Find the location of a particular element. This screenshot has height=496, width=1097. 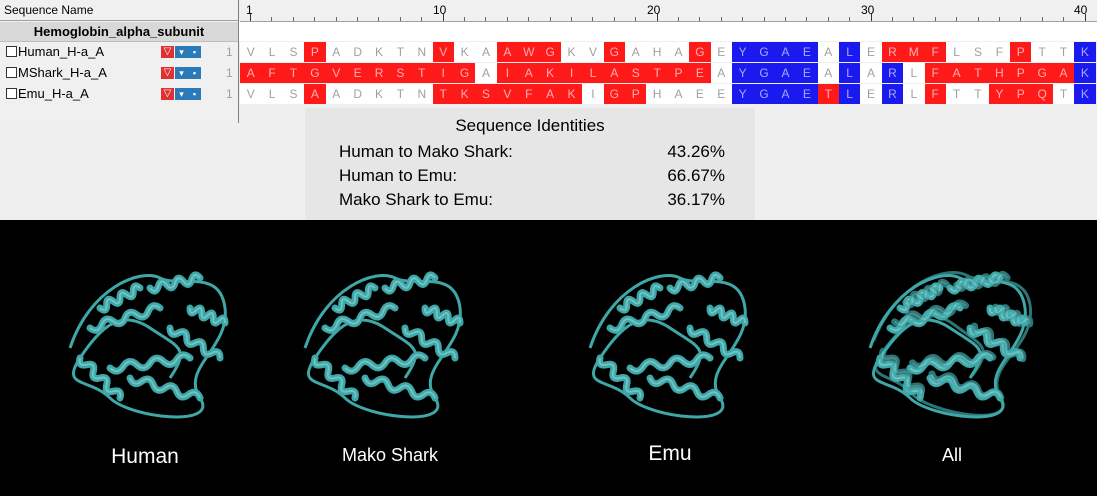

sequence-name-header: Sequence Name is located at coordinates (119, 10).